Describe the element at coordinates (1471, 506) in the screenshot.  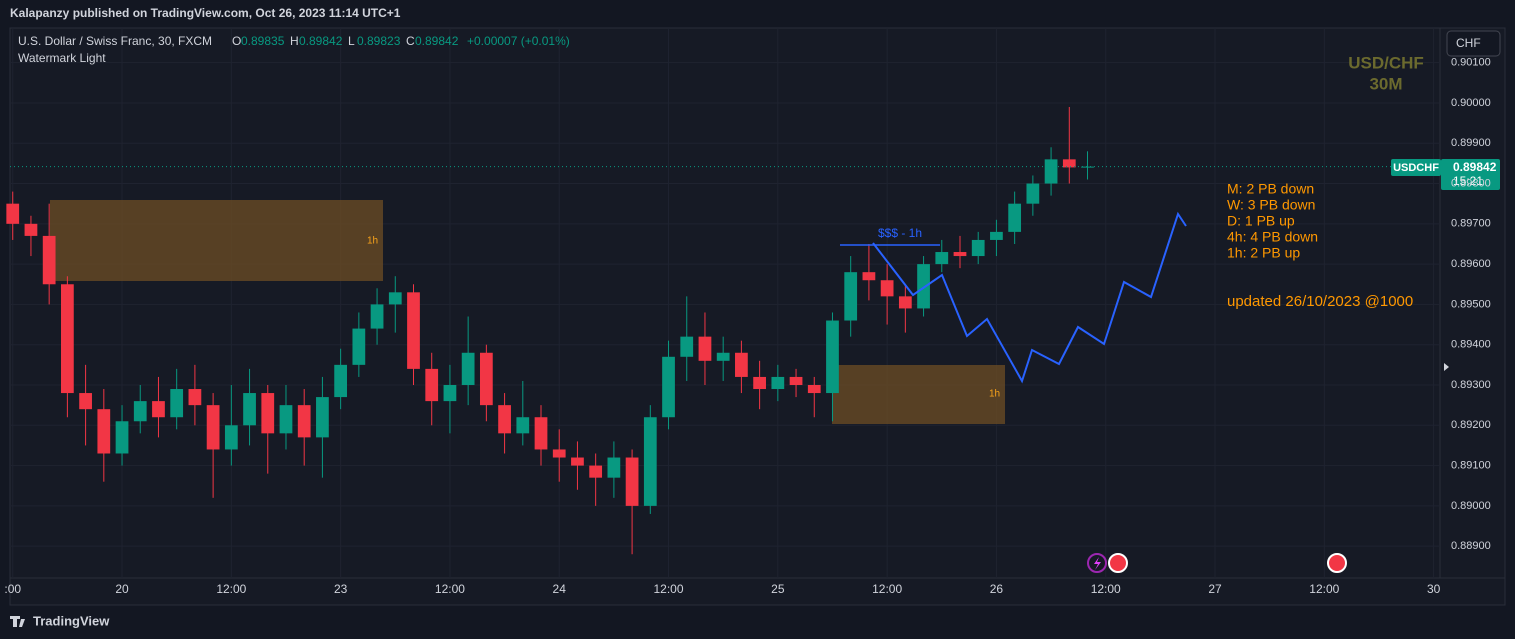
I see `y-tick-label: 0.89000` at that location.